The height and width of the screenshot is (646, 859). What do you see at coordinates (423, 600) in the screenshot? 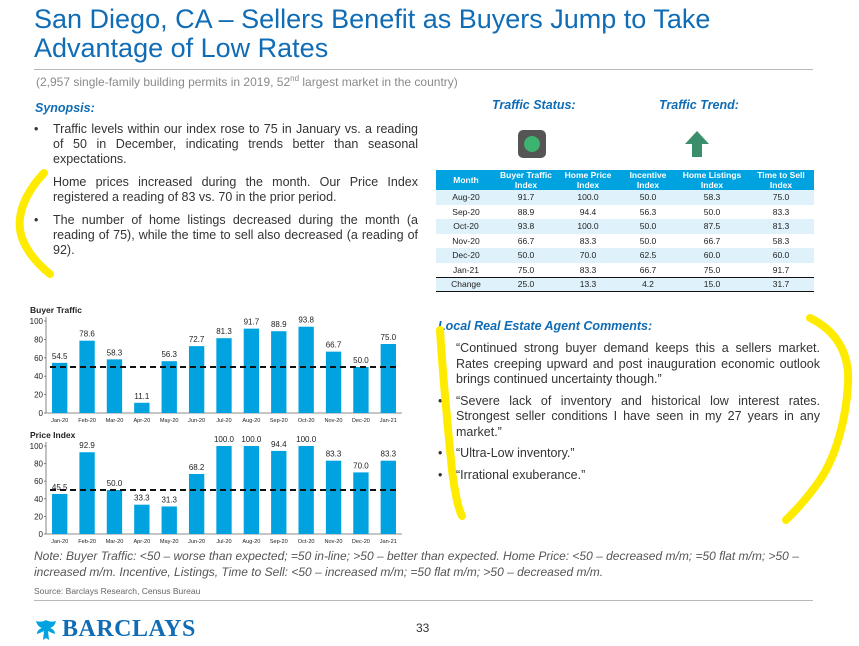
I see `footer-divider` at bounding box center [423, 600].